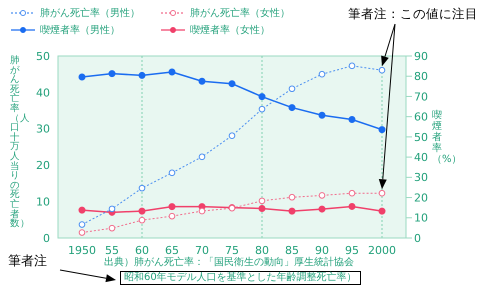  What do you see at coordinates (421, 117) in the screenshot?
I see `y2-tick-label: 60` at bounding box center [421, 117].